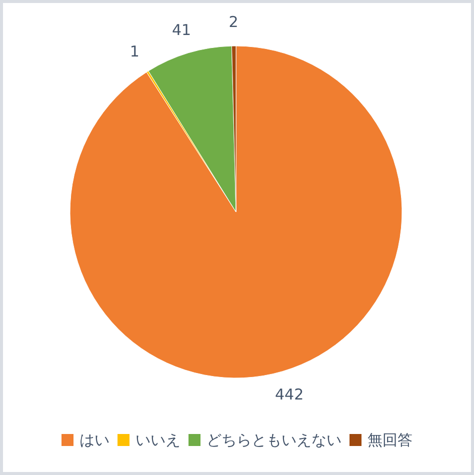 The width and height of the screenshot is (474, 475). Describe the element at coordinates (158, 440) in the screenshot. I see `legend-label: いいえ` at that location.